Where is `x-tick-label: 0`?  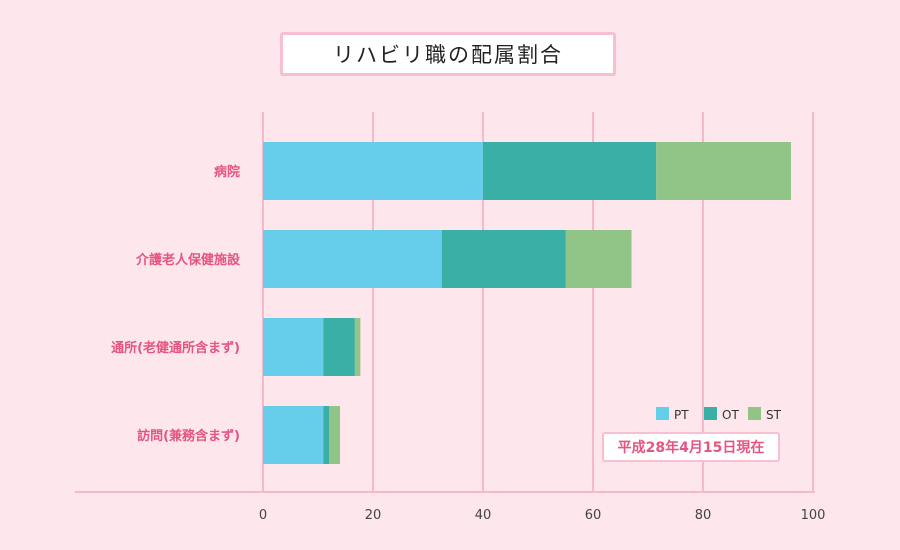 x-tick-label: 0 is located at coordinates (263, 515).